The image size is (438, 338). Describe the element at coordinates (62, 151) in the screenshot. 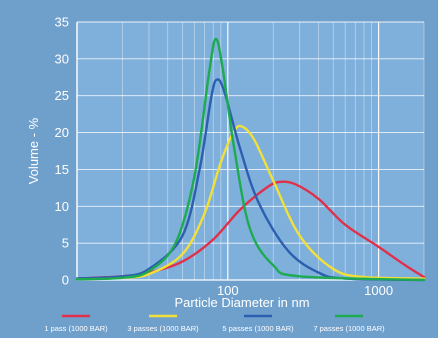

I see `y-axis-ticks: 0 5 10 15 20 25 30 35` at that location.